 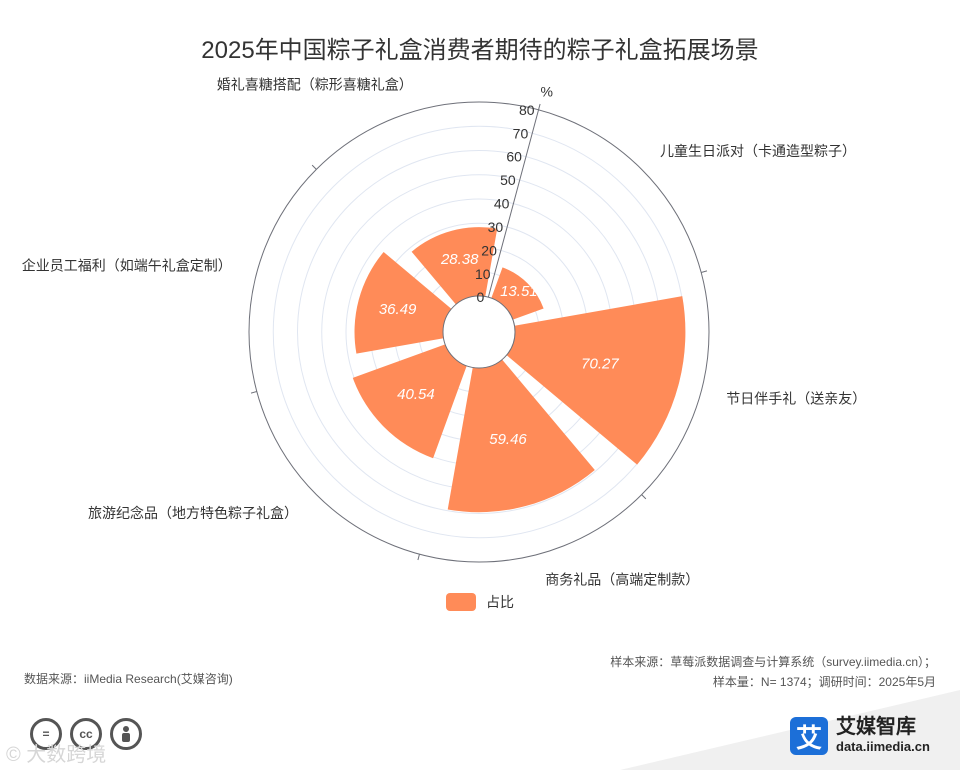 What do you see at coordinates (126, 734) in the screenshot?
I see `person-icon` at bounding box center [126, 734].